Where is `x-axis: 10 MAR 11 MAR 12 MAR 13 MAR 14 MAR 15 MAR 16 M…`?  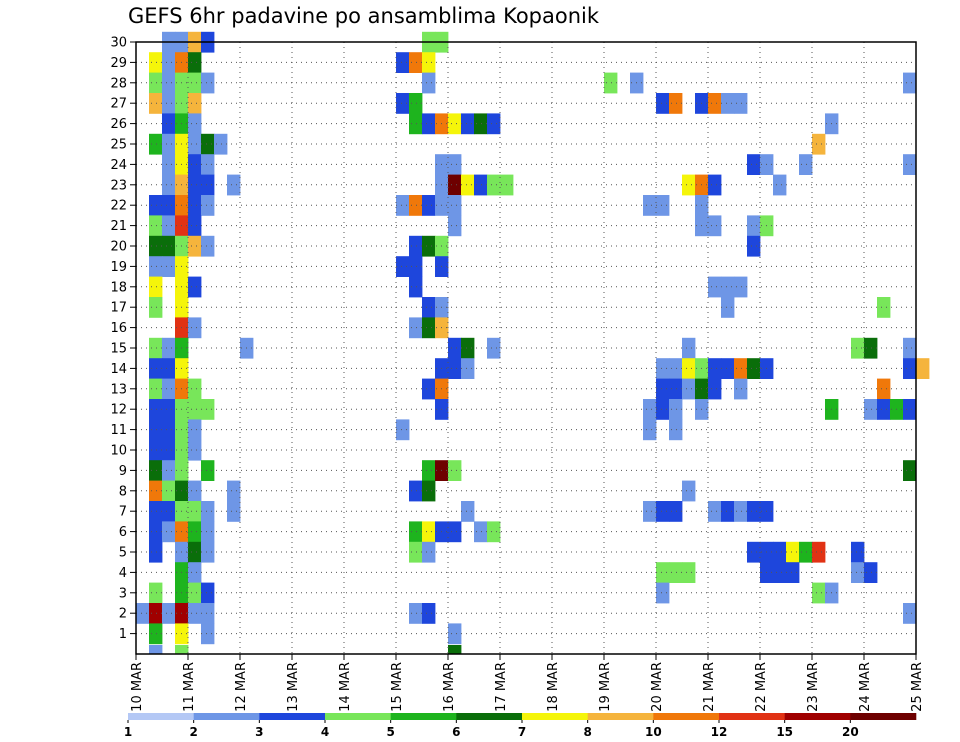 x-axis: 10 MAR 11 MAR 12 MAR 13 MAR 14 MAR 15 MAR 16 M… is located at coordinates (527, 683).